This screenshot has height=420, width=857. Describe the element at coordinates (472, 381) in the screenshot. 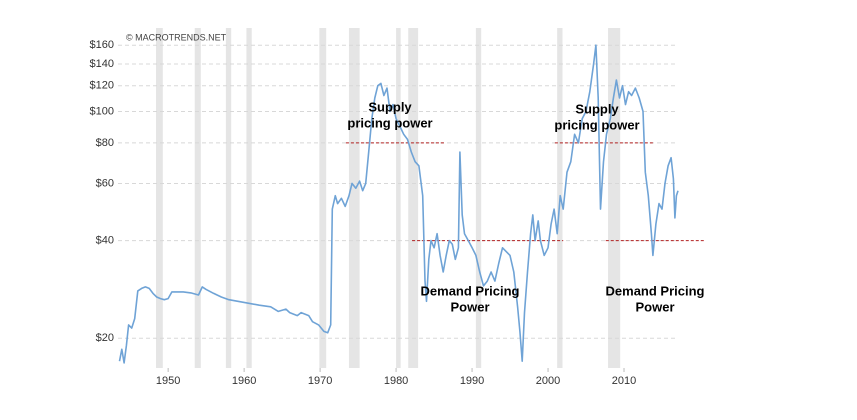

I see `x-tick-label: 1990` at that location.